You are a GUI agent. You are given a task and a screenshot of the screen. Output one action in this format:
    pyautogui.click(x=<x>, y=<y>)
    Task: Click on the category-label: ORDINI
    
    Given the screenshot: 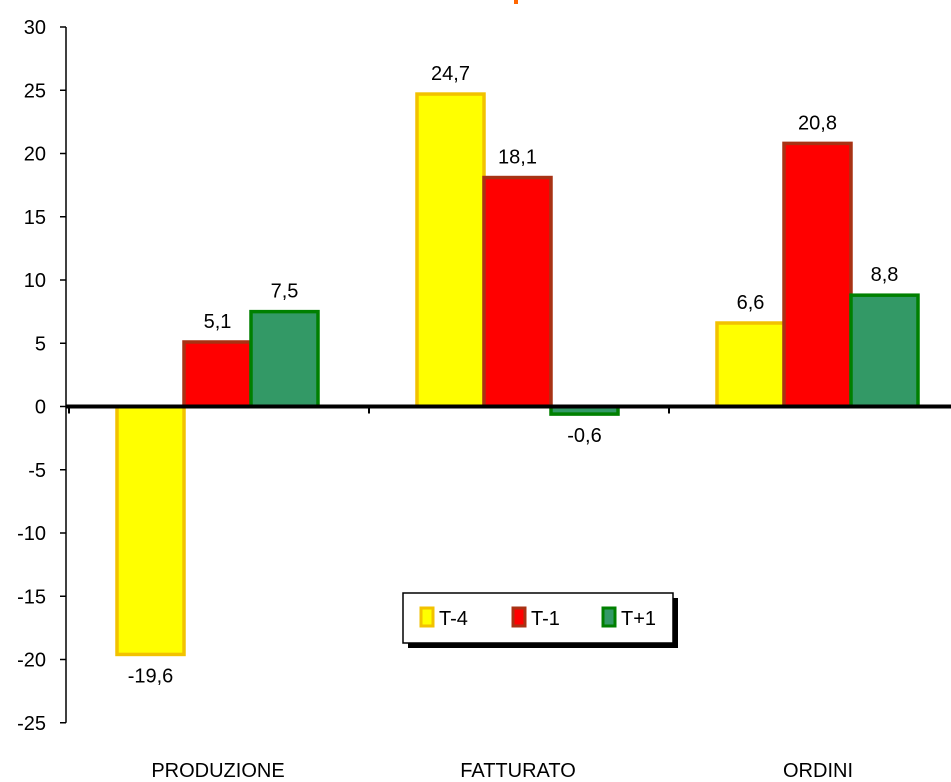 What is the action you would take?
    pyautogui.click(x=818, y=771)
    